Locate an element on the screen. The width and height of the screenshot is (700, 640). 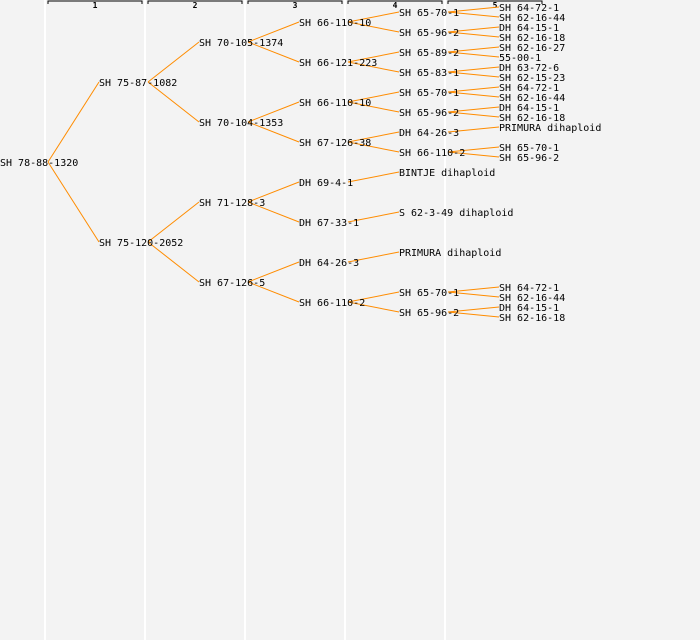
pedigree-node: SH 78-88-1320 is located at coordinates (39, 163).